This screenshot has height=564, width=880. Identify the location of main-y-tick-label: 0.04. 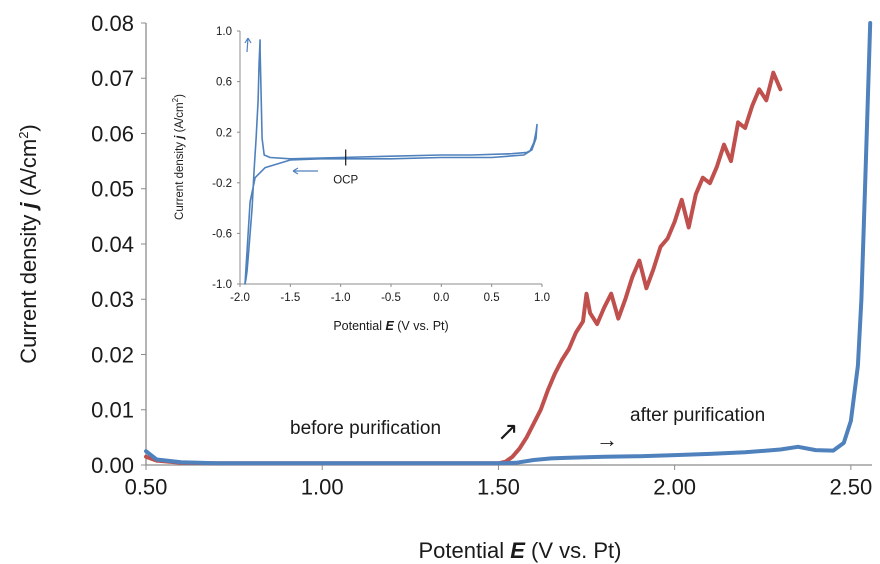
(112, 244).